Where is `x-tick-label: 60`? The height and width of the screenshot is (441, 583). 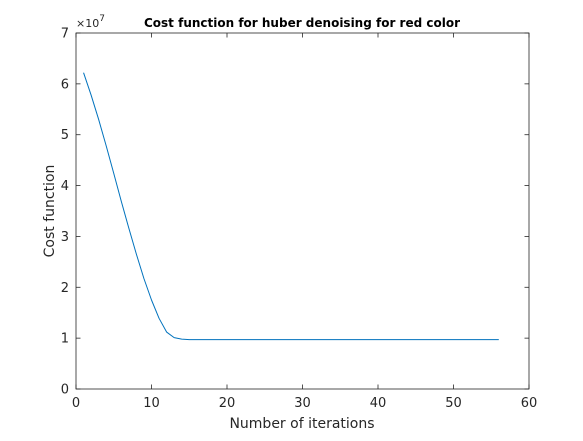
x-tick-label: 60 is located at coordinates (529, 403).